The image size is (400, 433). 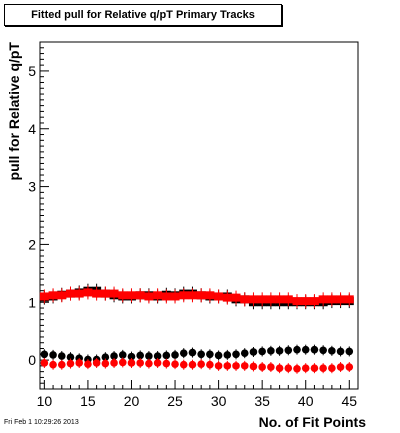 What do you see at coordinates (45, 401) in the screenshot?
I see `x-tick-label: 10` at bounding box center [45, 401].